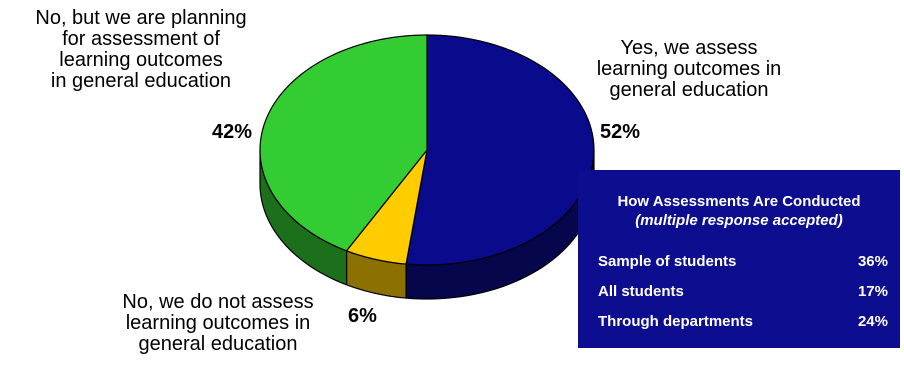 This screenshot has height=366, width=904. What do you see at coordinates (232, 132) in the screenshot?
I see `data-label-planning: 42%` at bounding box center [232, 132].